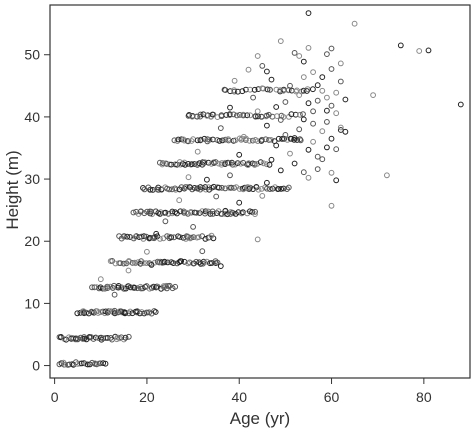 The width and height of the screenshot is (474, 432). Describe the element at coordinates (147, 397) in the screenshot. I see `x-tick-label: 20` at that location.